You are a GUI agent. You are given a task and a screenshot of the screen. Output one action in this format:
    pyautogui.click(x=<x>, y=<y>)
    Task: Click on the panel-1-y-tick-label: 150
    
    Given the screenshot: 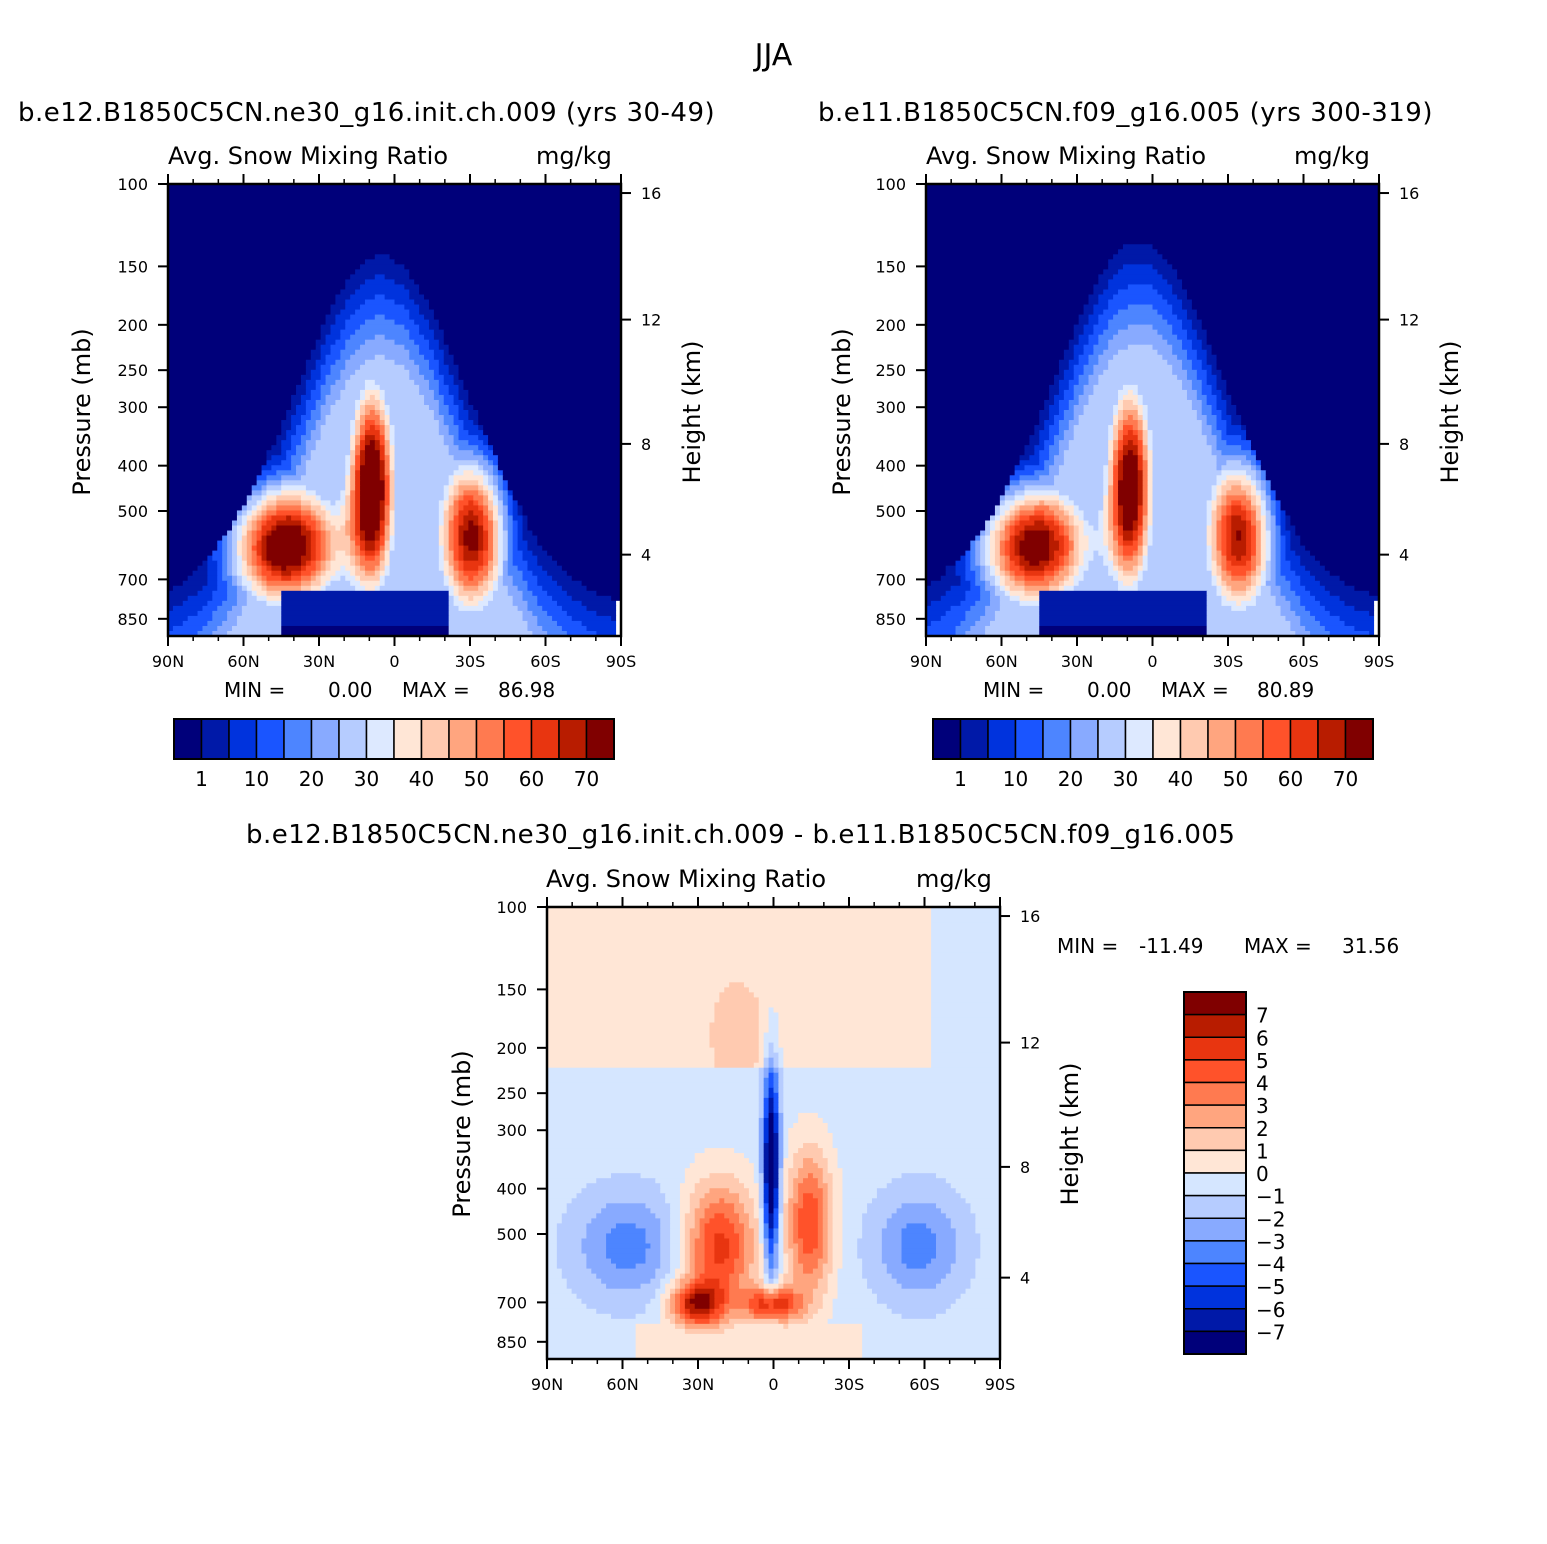 What is the action you would take?
    pyautogui.click(x=132, y=266)
    